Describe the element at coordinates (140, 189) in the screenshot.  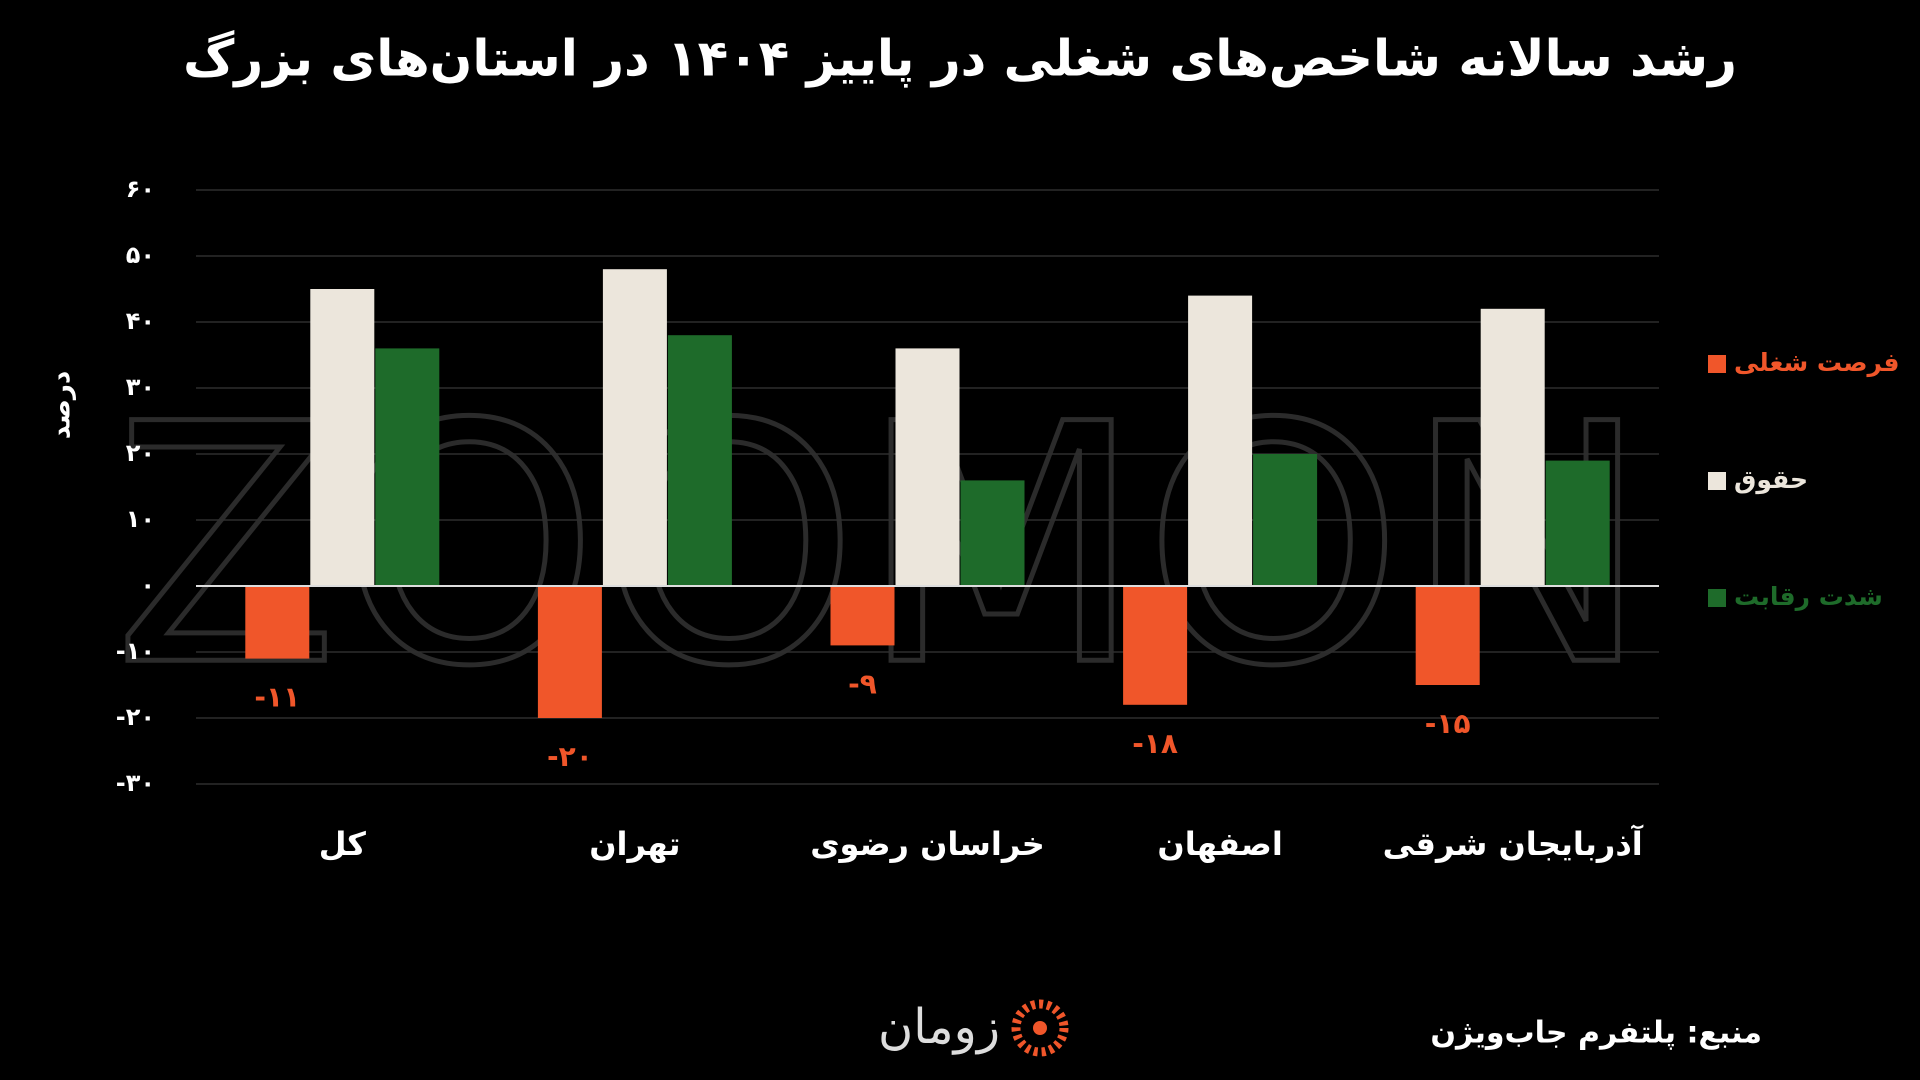
I see `y-tick-label: ۶۰` at that location.